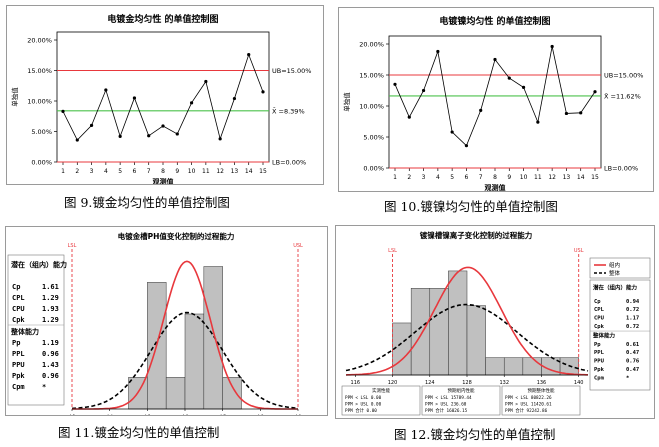 This screenshot has width=659, height=447. I want to click on overall-curve, so click(467, 337).